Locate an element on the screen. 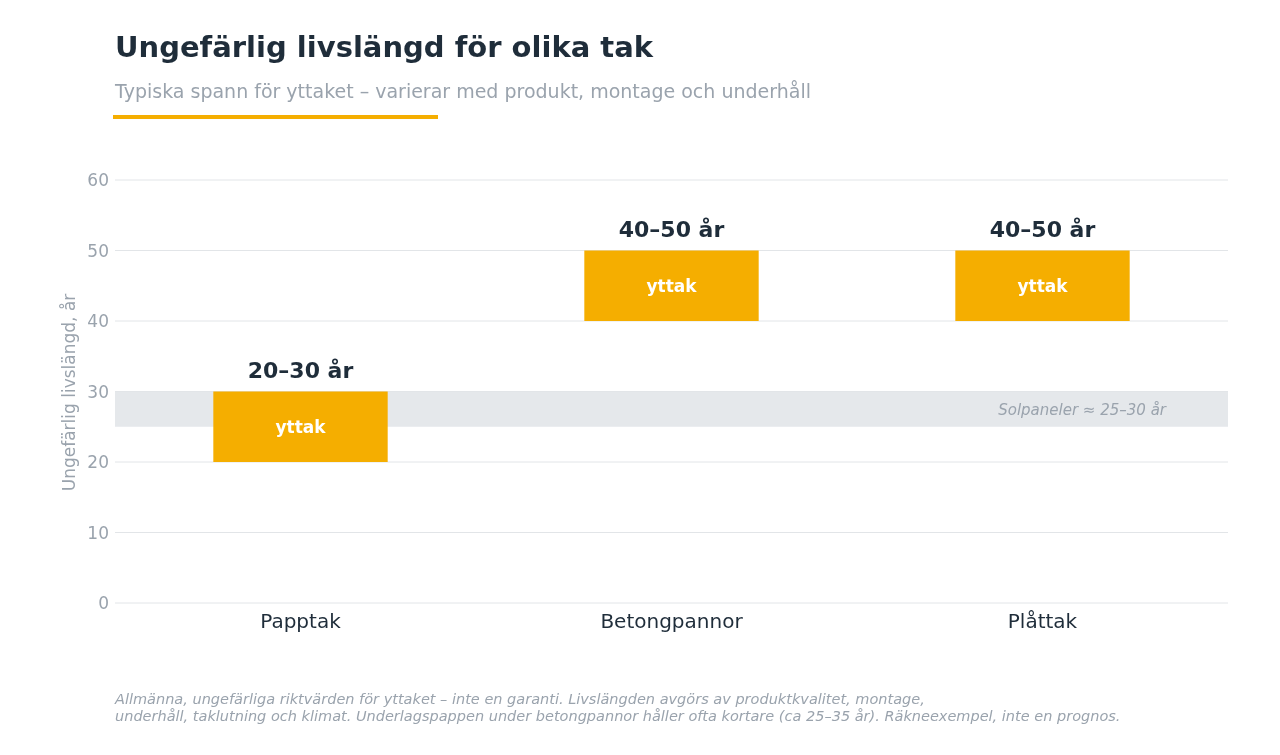  y-tick-label: 0 is located at coordinates (103, 603).